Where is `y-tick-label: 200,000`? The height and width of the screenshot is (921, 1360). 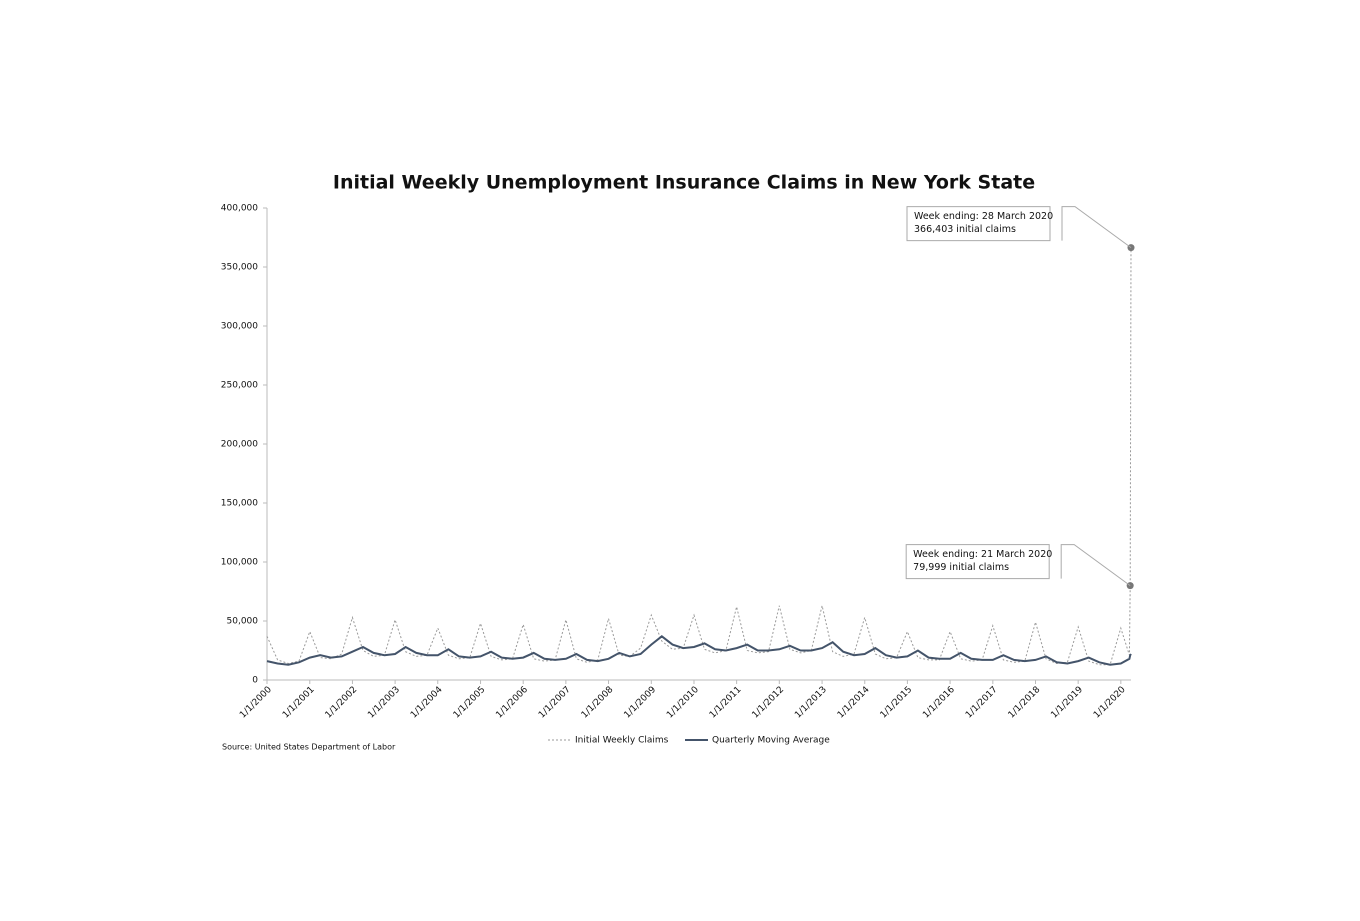
y-tick-label: 200,000 is located at coordinates (239, 445).